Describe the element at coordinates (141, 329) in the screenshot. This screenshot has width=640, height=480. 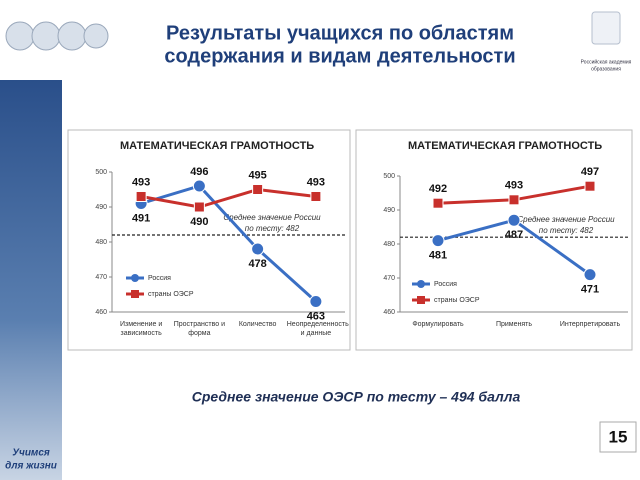
I see `x-tick-label: Изменение и зависимость` at that location.